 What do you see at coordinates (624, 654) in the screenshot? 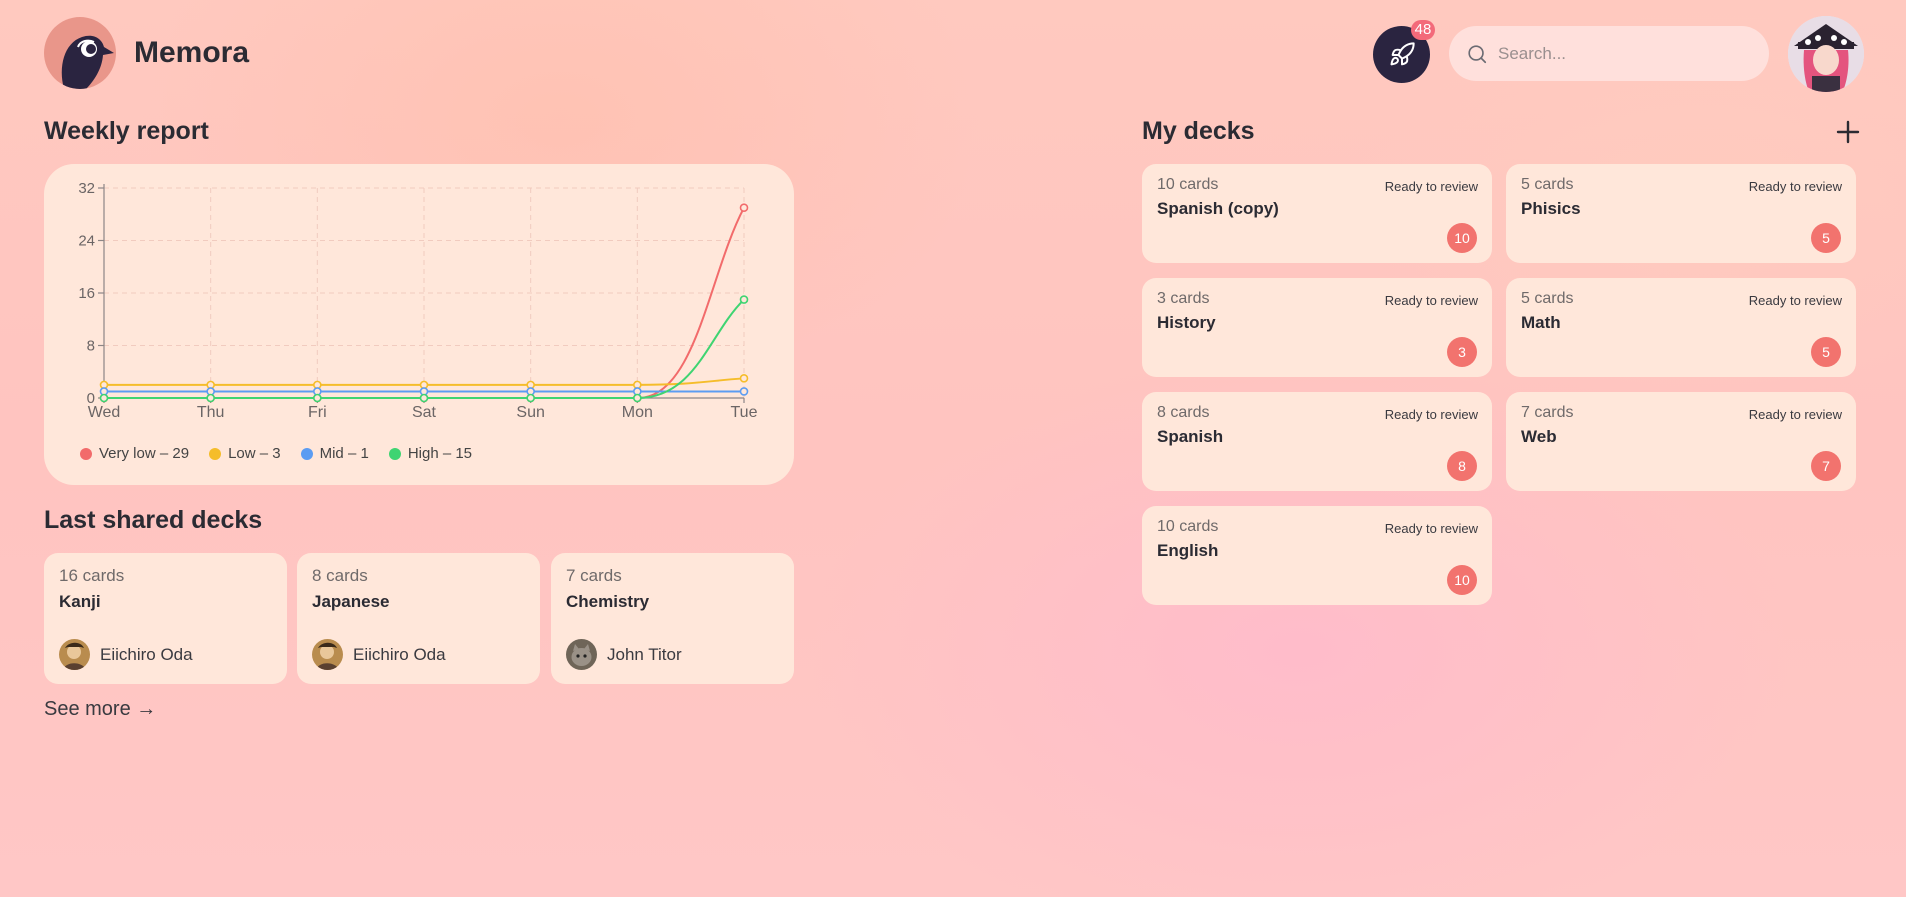
I see `deck-owner: John Titor` at bounding box center [624, 654].